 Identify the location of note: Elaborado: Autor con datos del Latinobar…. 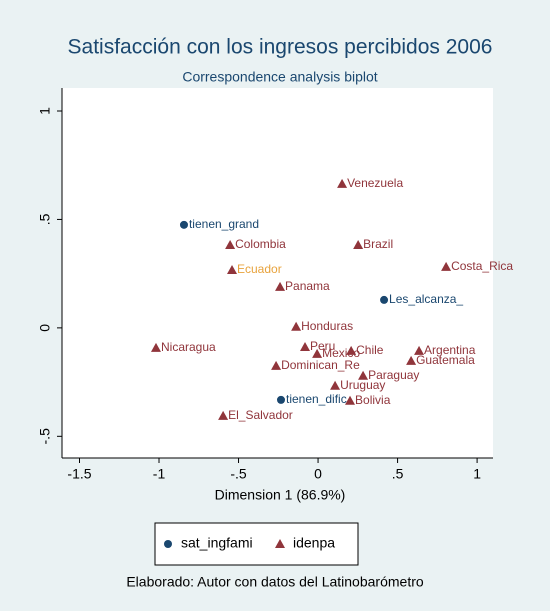
(275, 582).